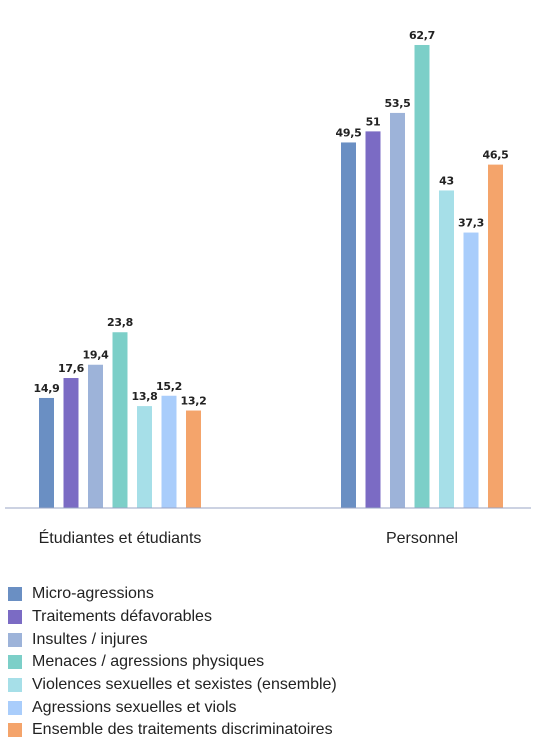  What do you see at coordinates (47, 388) in the screenshot?
I see `value-label: 14,9` at bounding box center [47, 388].